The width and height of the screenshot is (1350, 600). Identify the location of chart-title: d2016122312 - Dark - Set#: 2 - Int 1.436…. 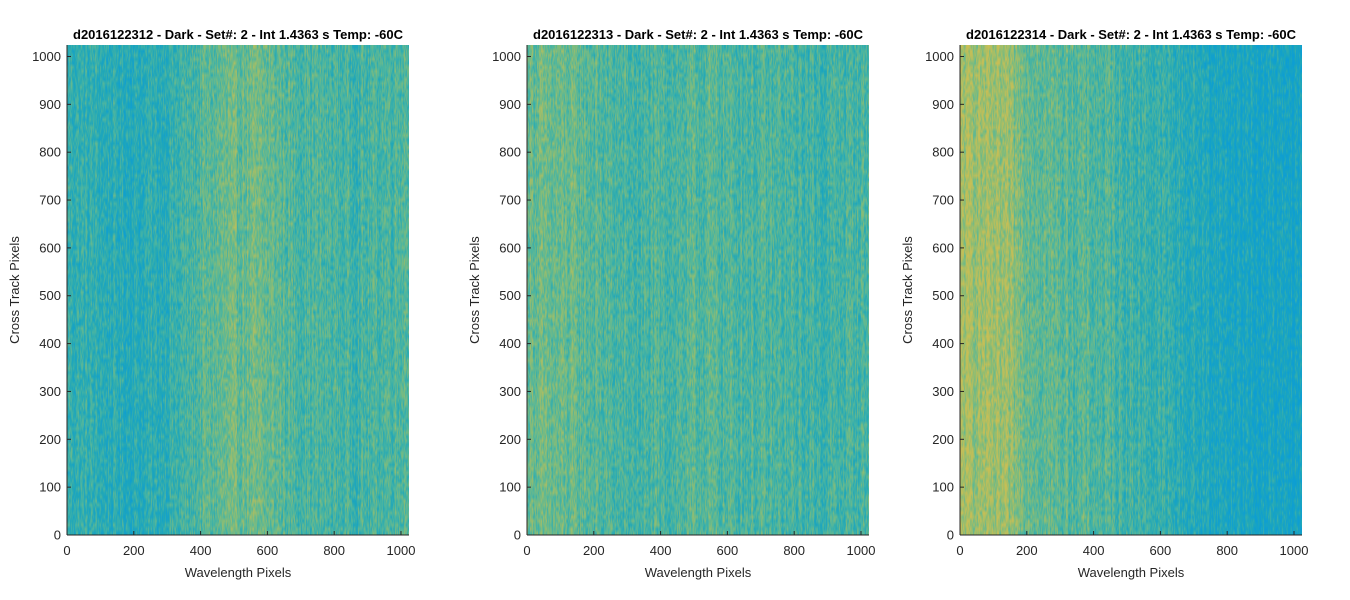
(238, 34).